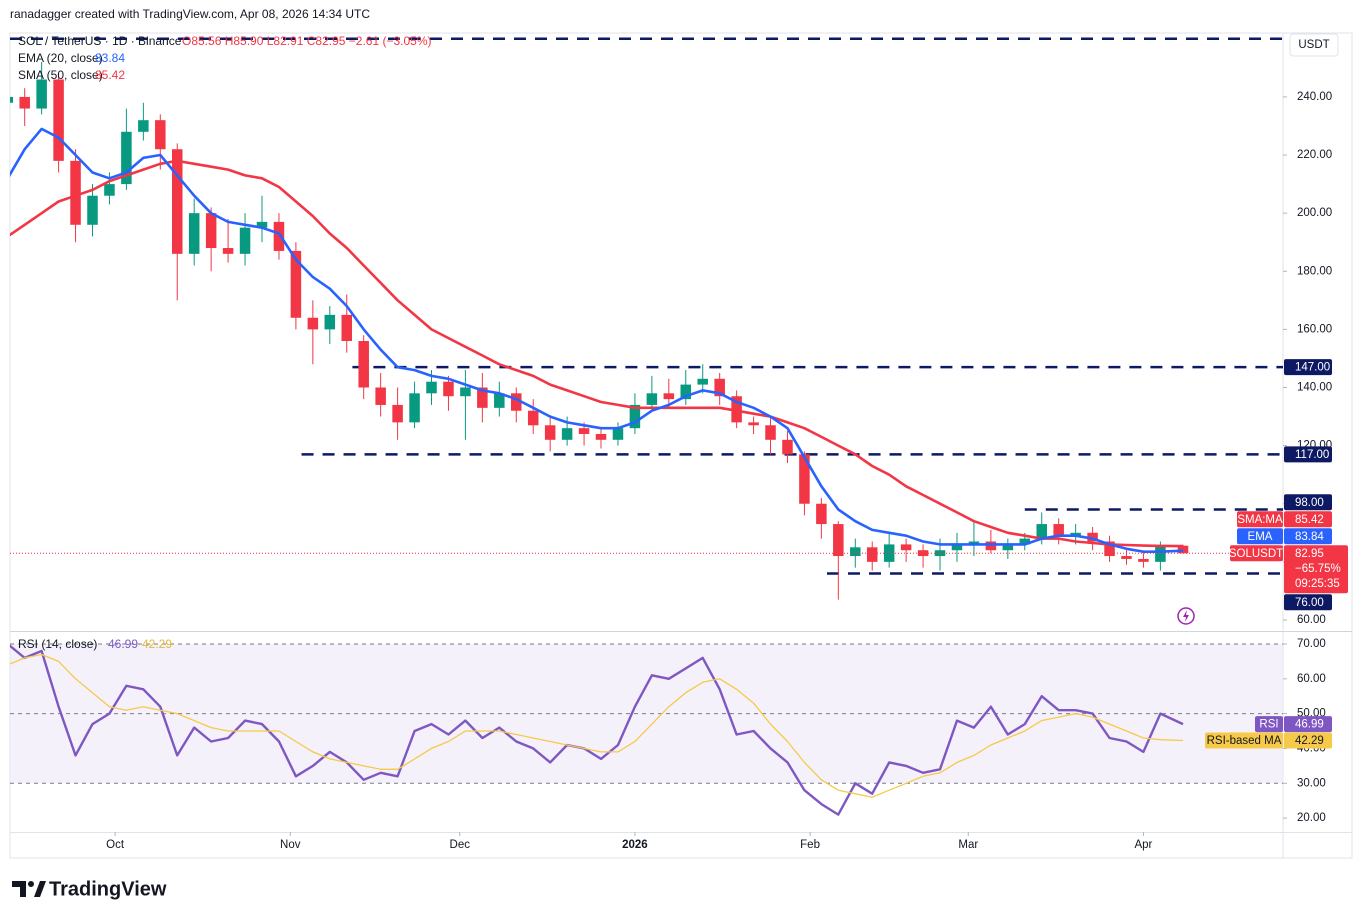  I want to click on x-tick-label: Nov, so click(290, 845).